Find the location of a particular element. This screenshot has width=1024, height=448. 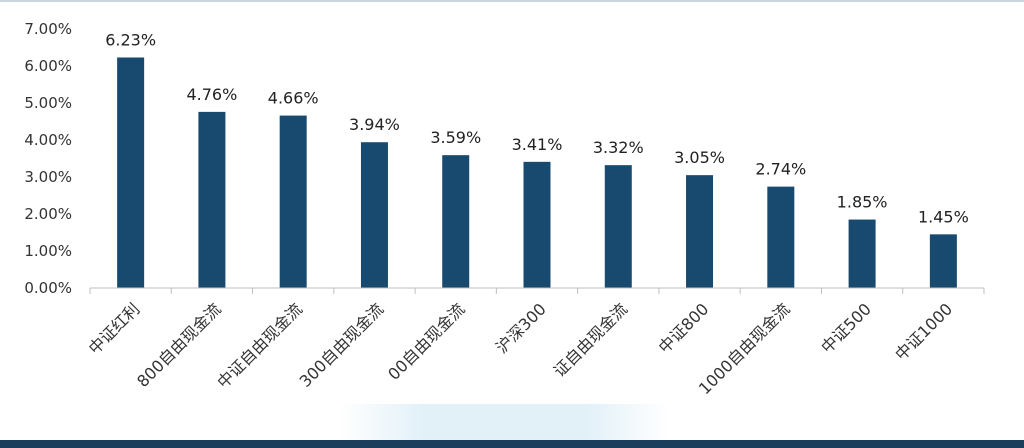

y-tick-label: 2.00% is located at coordinates (48, 214).